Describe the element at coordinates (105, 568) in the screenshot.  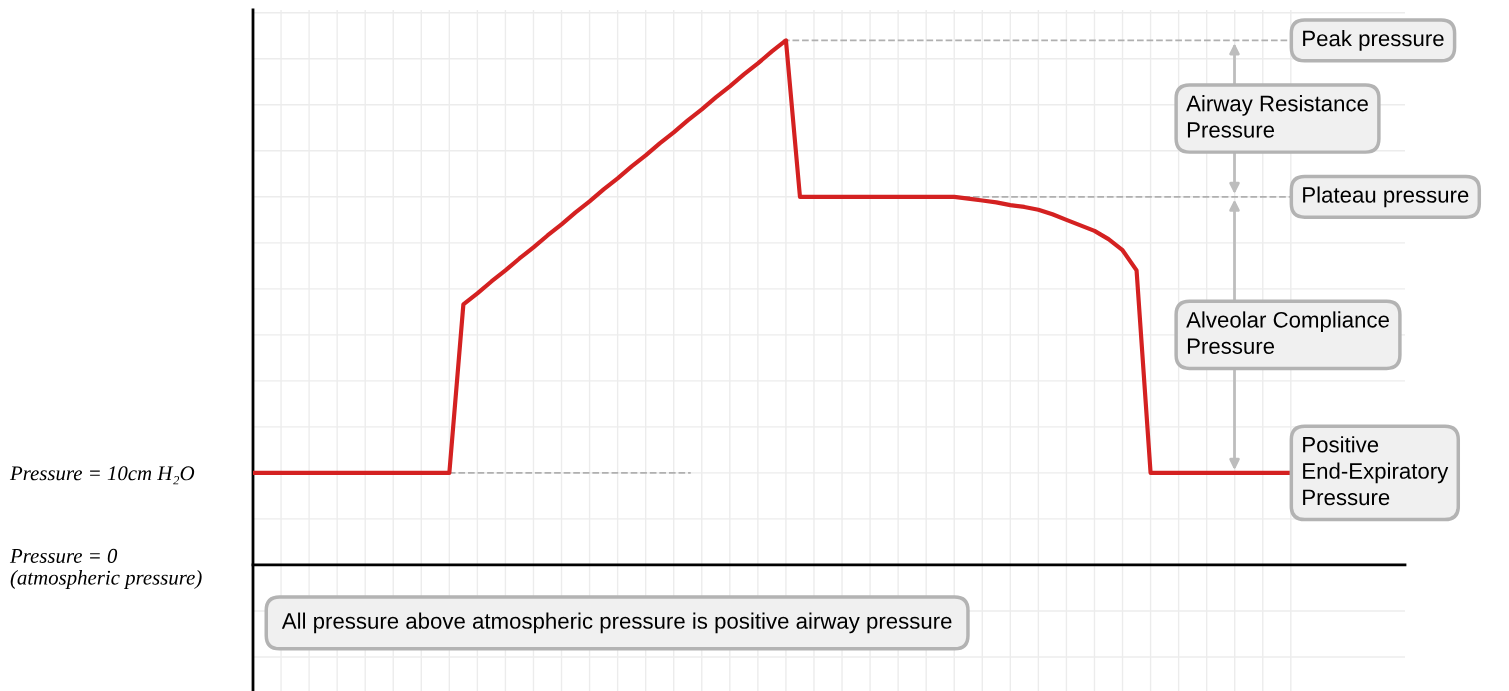
I see `y-tick-label: Pressure = 0 (atmospheric pressure)` at that location.